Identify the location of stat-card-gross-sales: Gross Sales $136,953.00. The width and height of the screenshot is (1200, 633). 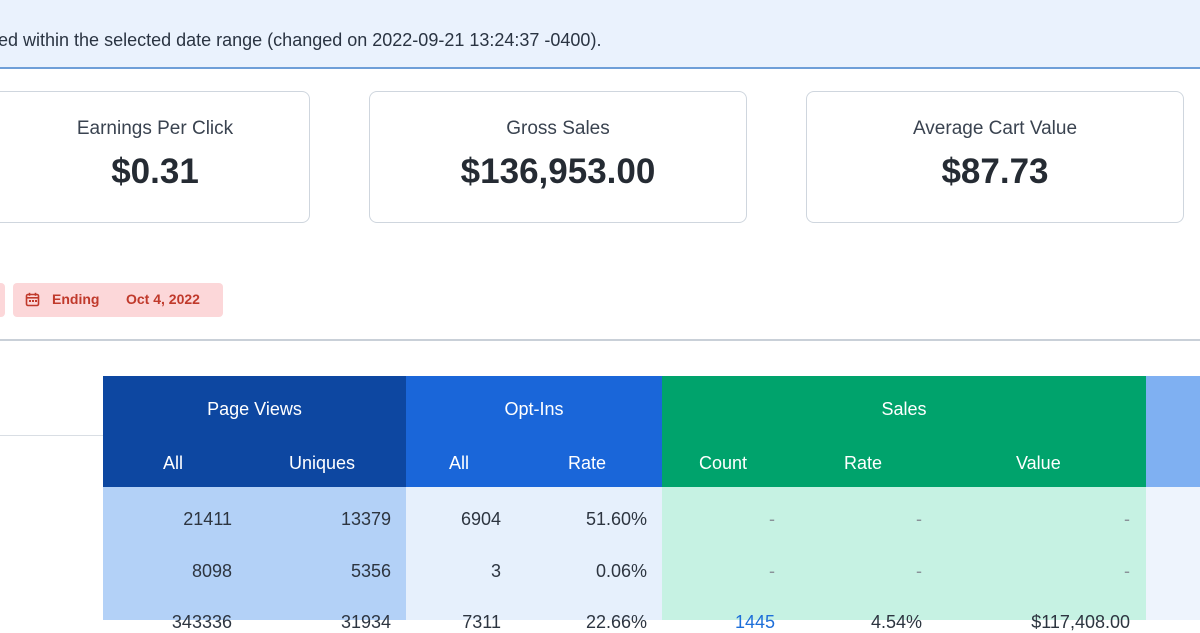
(558, 157).